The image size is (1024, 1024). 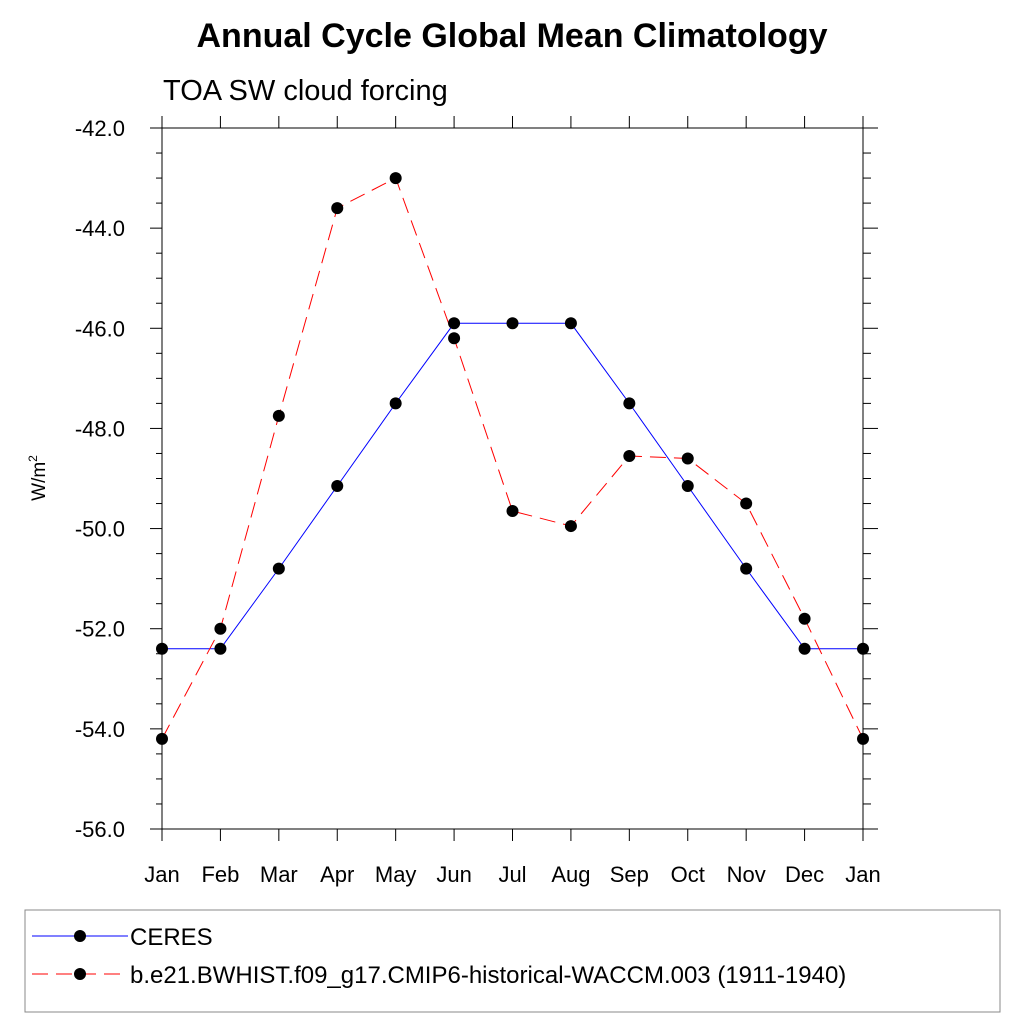 I want to click on x-tick-label: Jun, so click(x=453, y=874).